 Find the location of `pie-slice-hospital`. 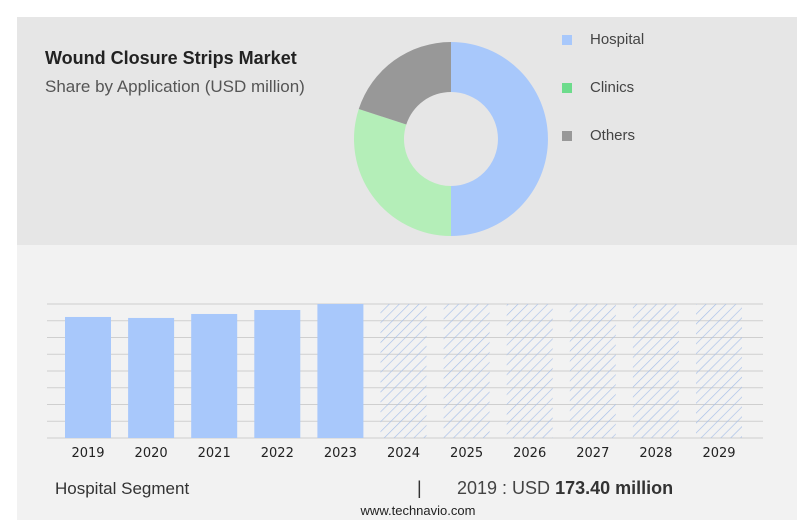

pie-slice-hospital is located at coordinates (499, 139).